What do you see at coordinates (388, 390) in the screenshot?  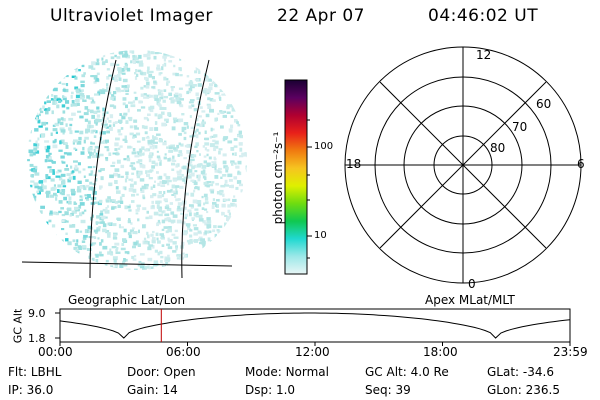 I see `info-seq: Seq: 39` at bounding box center [388, 390].